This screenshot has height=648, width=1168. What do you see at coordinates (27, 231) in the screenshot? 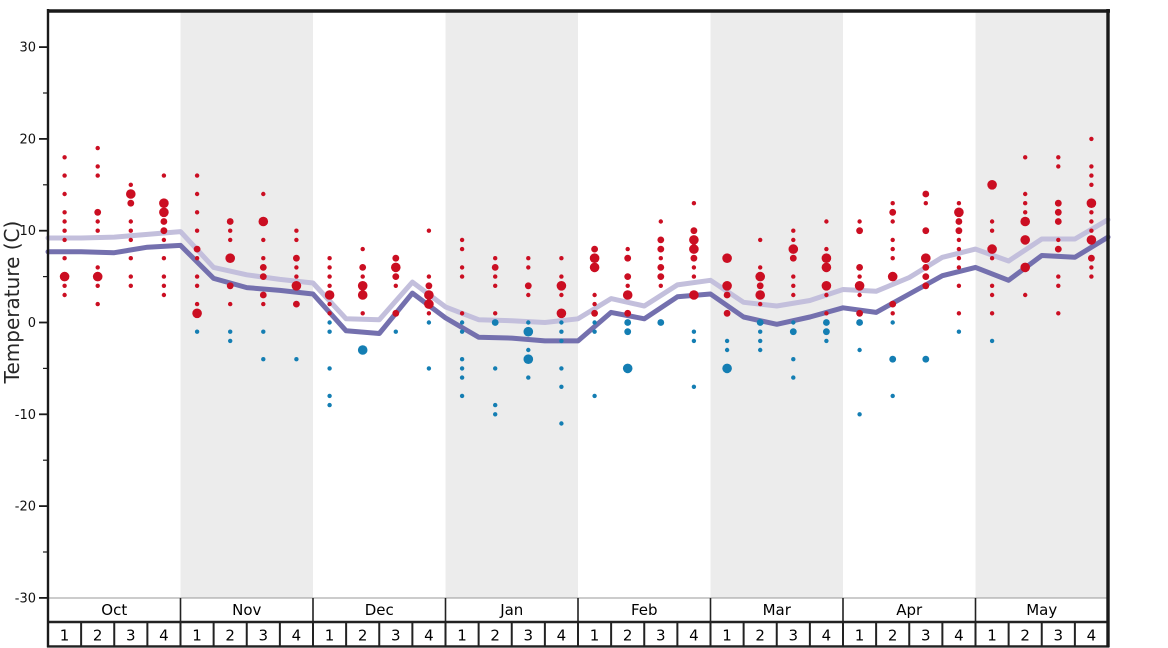
I see `y-tick-label: 10` at bounding box center [27, 231].